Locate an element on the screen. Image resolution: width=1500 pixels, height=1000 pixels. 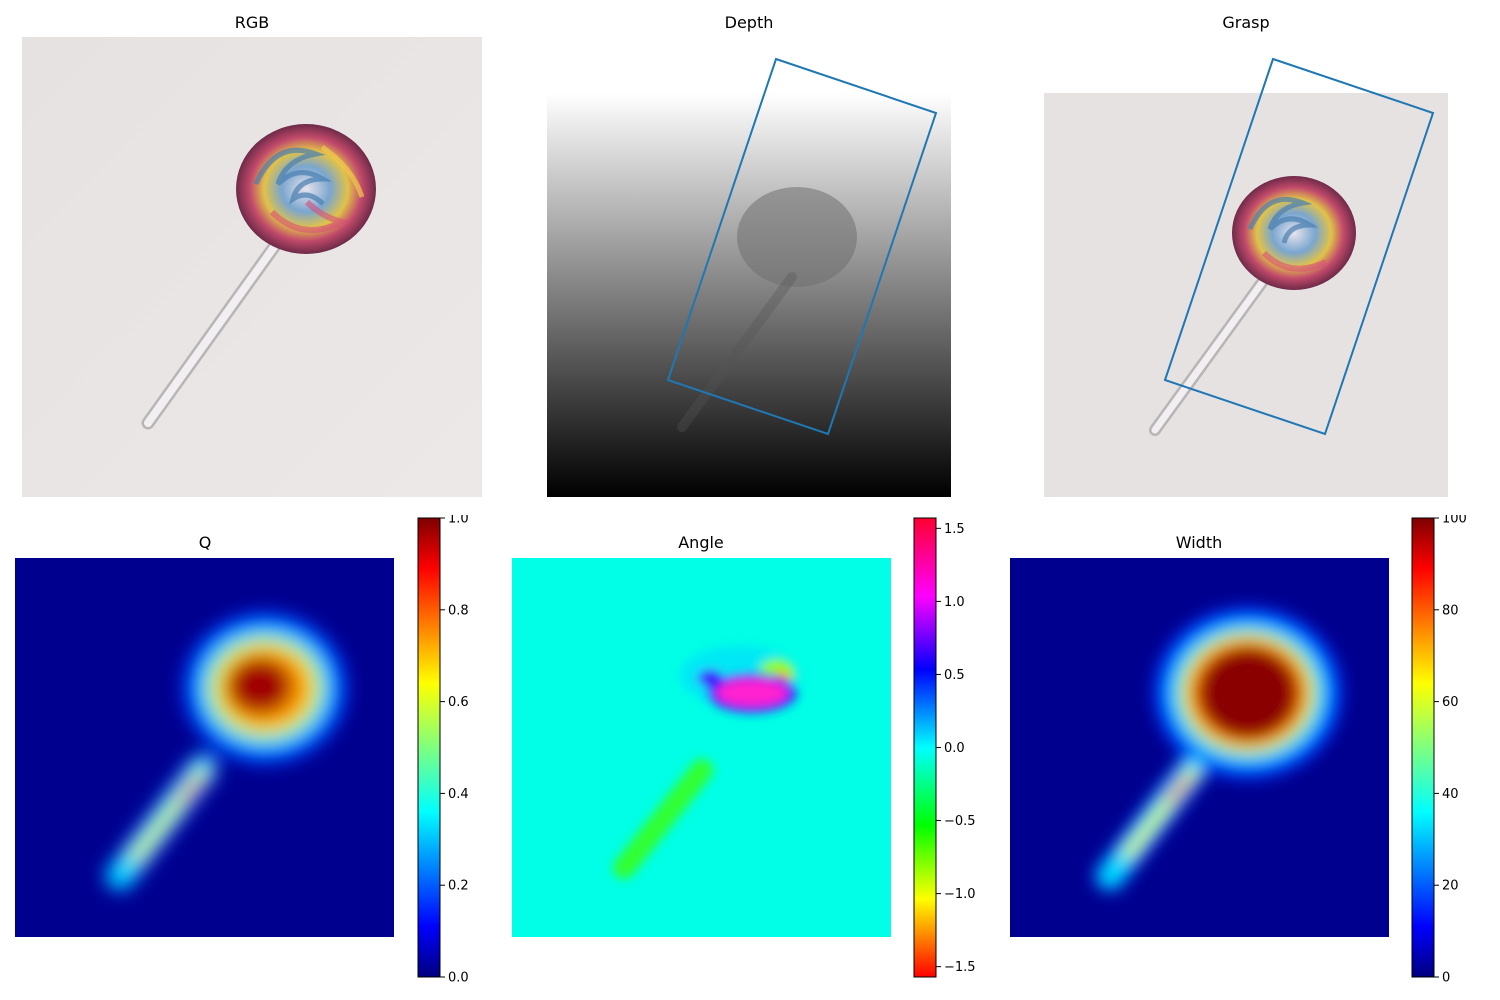
width-colorbar-tick-label: 60 is located at coordinates (1450, 702).